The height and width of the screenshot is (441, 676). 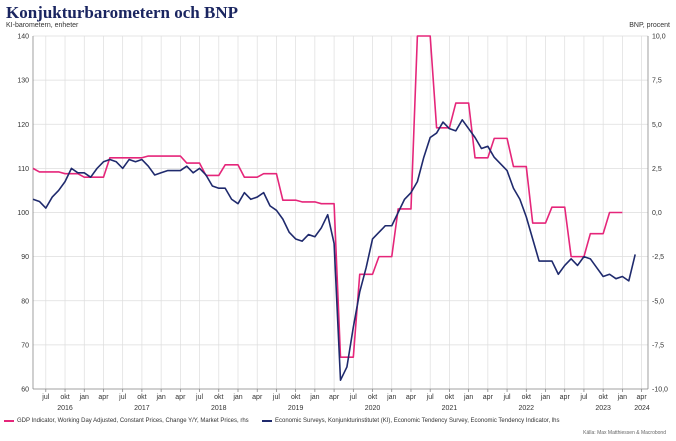 What do you see at coordinates (65, 408) in the screenshot?
I see `x-year-label: 2016` at bounding box center [65, 408].